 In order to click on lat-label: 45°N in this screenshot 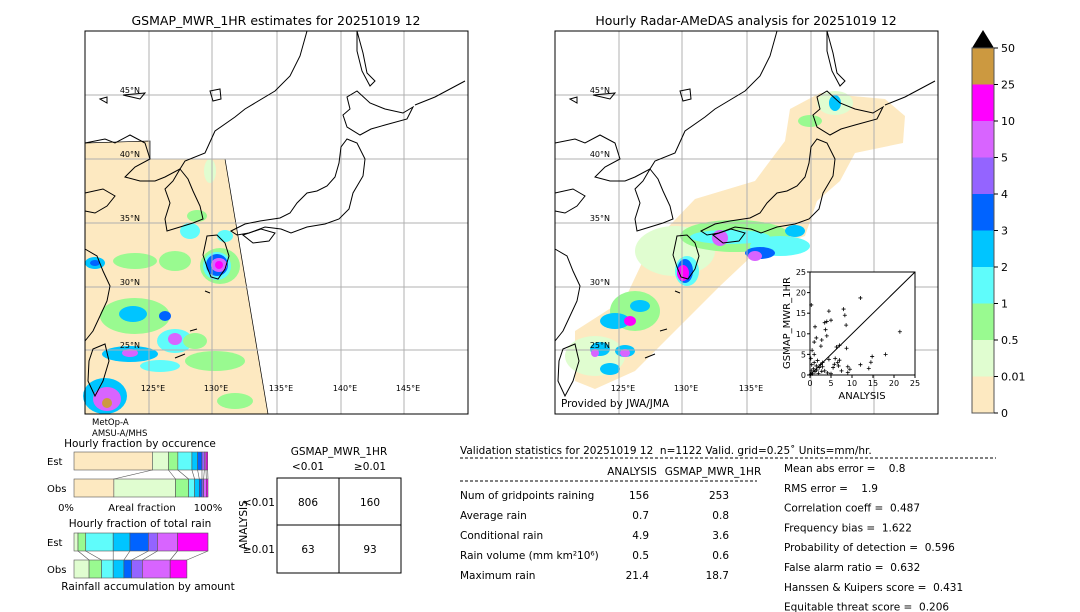, I will do `click(600, 90)`.